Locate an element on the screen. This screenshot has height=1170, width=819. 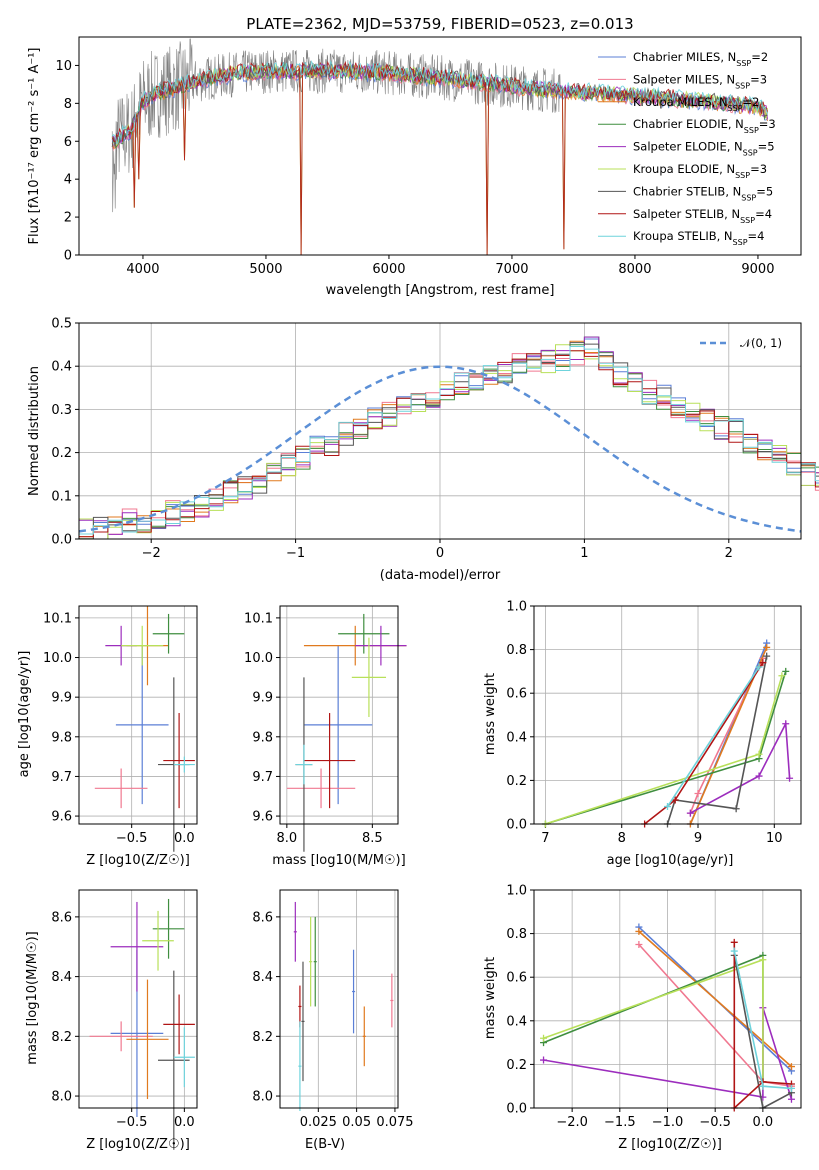
x-tick-label: −1 is located at coordinates (295, 553).